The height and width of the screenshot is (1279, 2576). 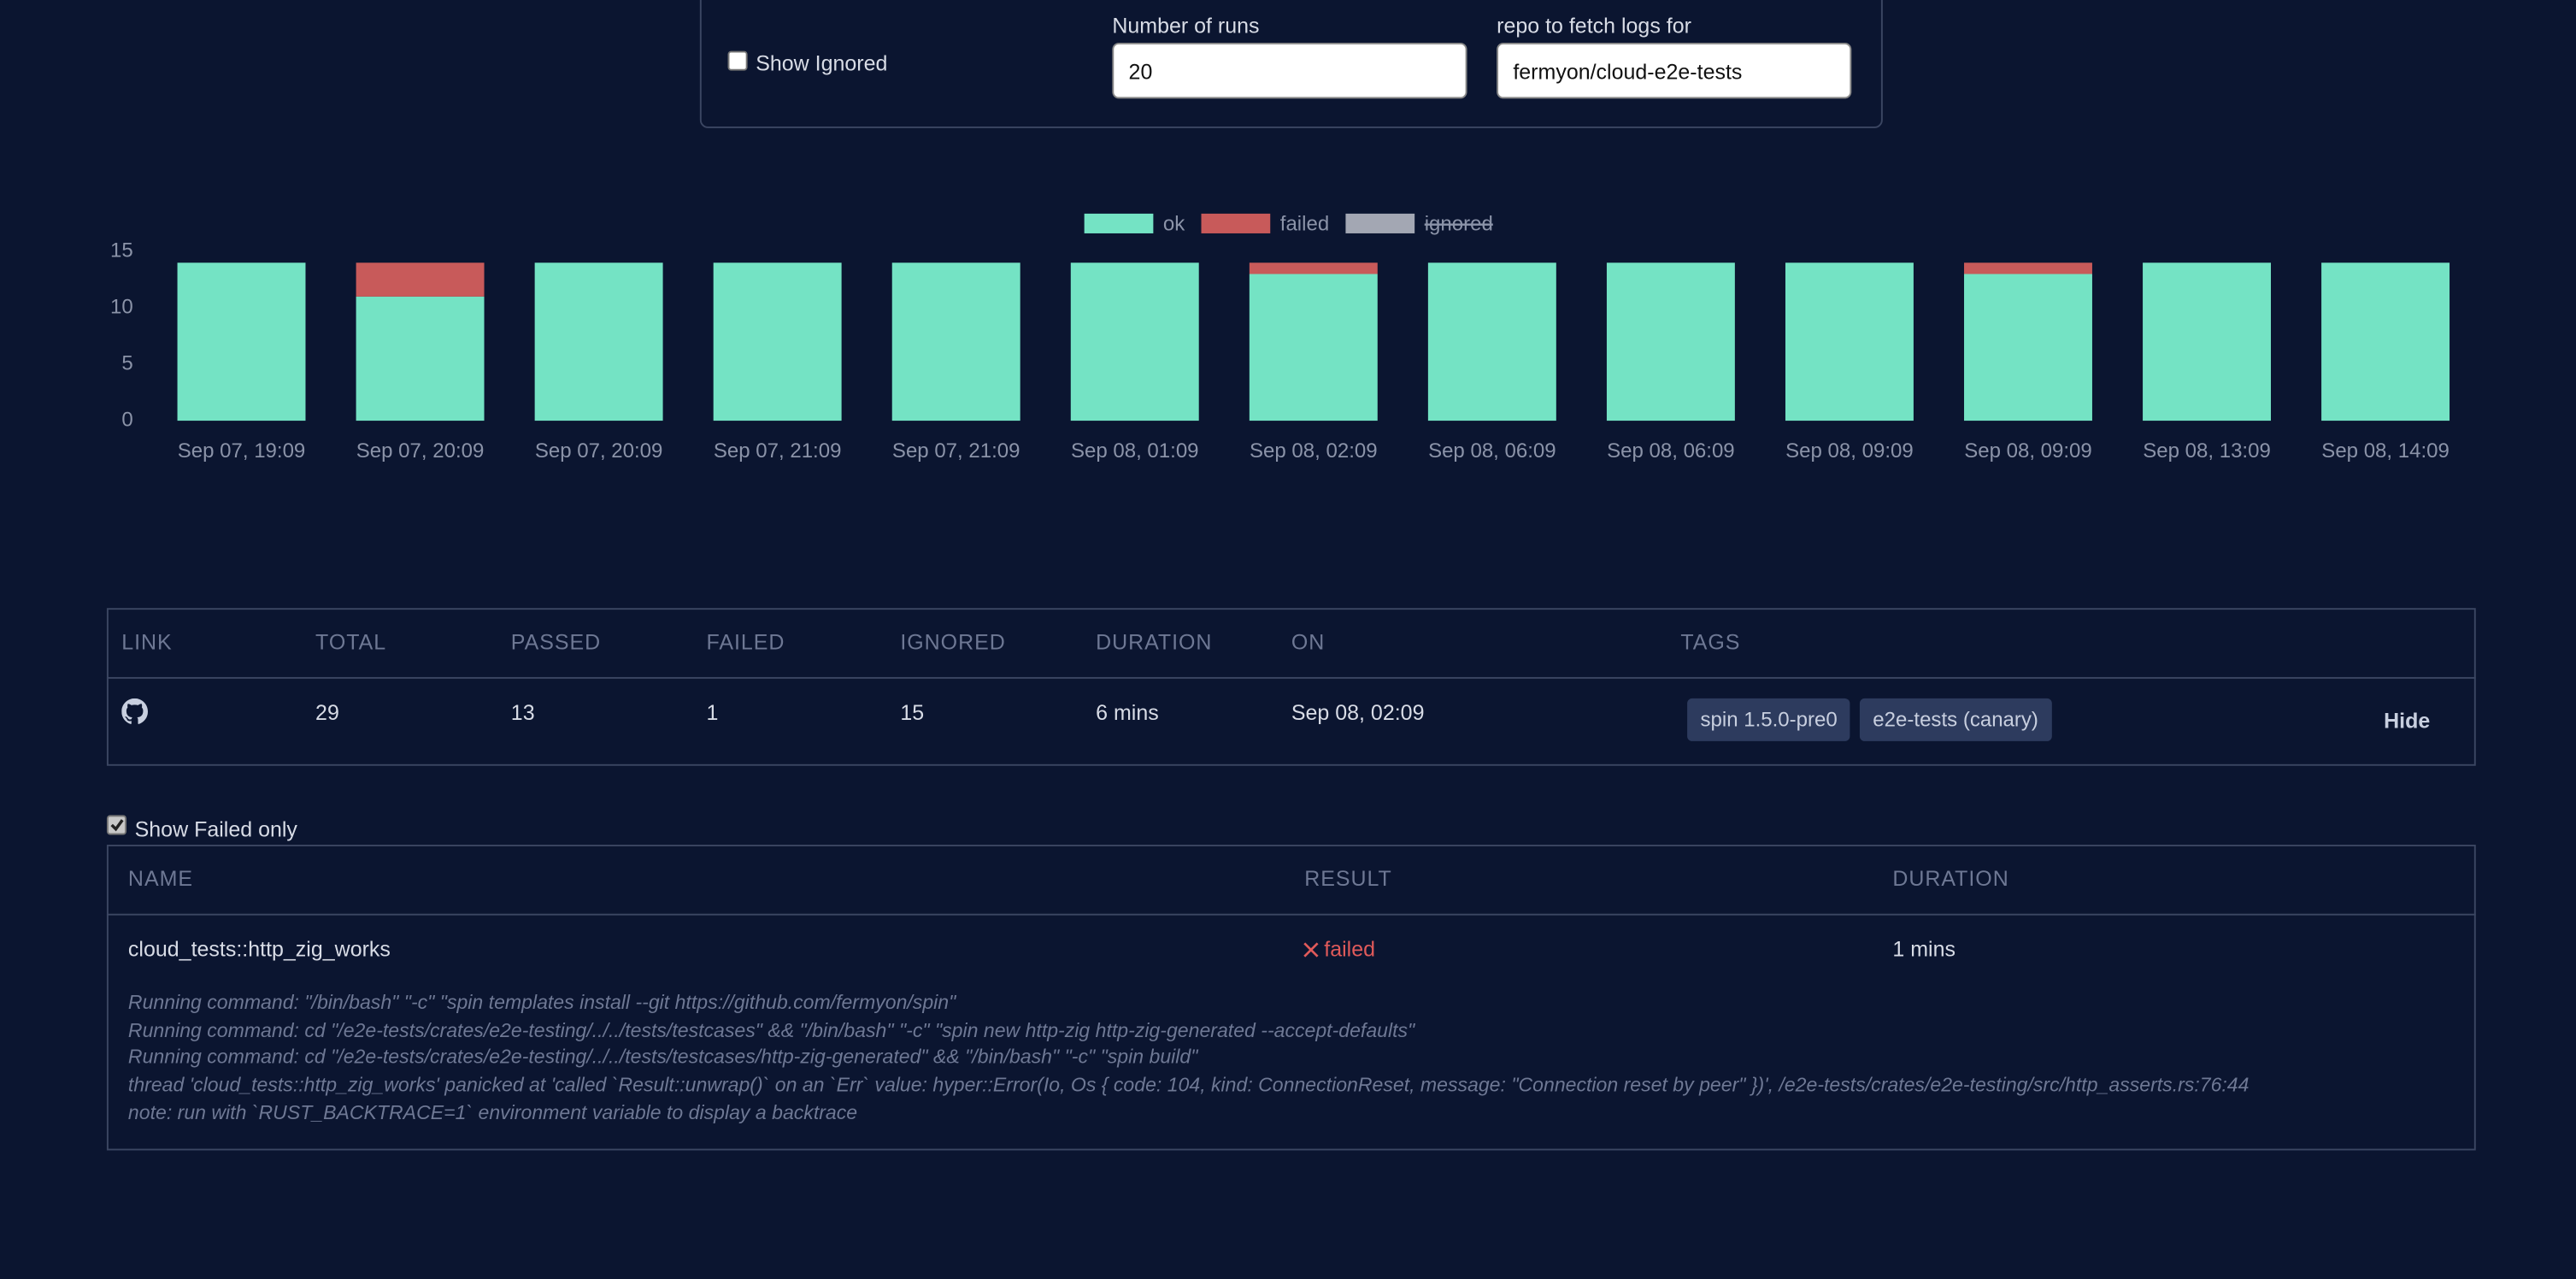 What do you see at coordinates (1348, 878) in the screenshot?
I see `column-header: RESULT` at bounding box center [1348, 878].